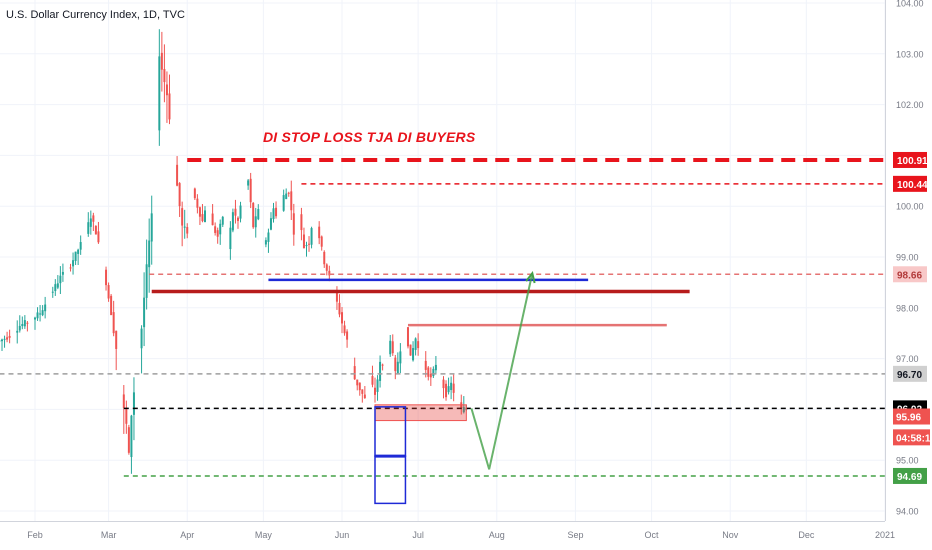 This screenshot has width=932, height=550. Describe the element at coordinates (502, 371) in the screenshot. I see `green-projection-path` at that location.